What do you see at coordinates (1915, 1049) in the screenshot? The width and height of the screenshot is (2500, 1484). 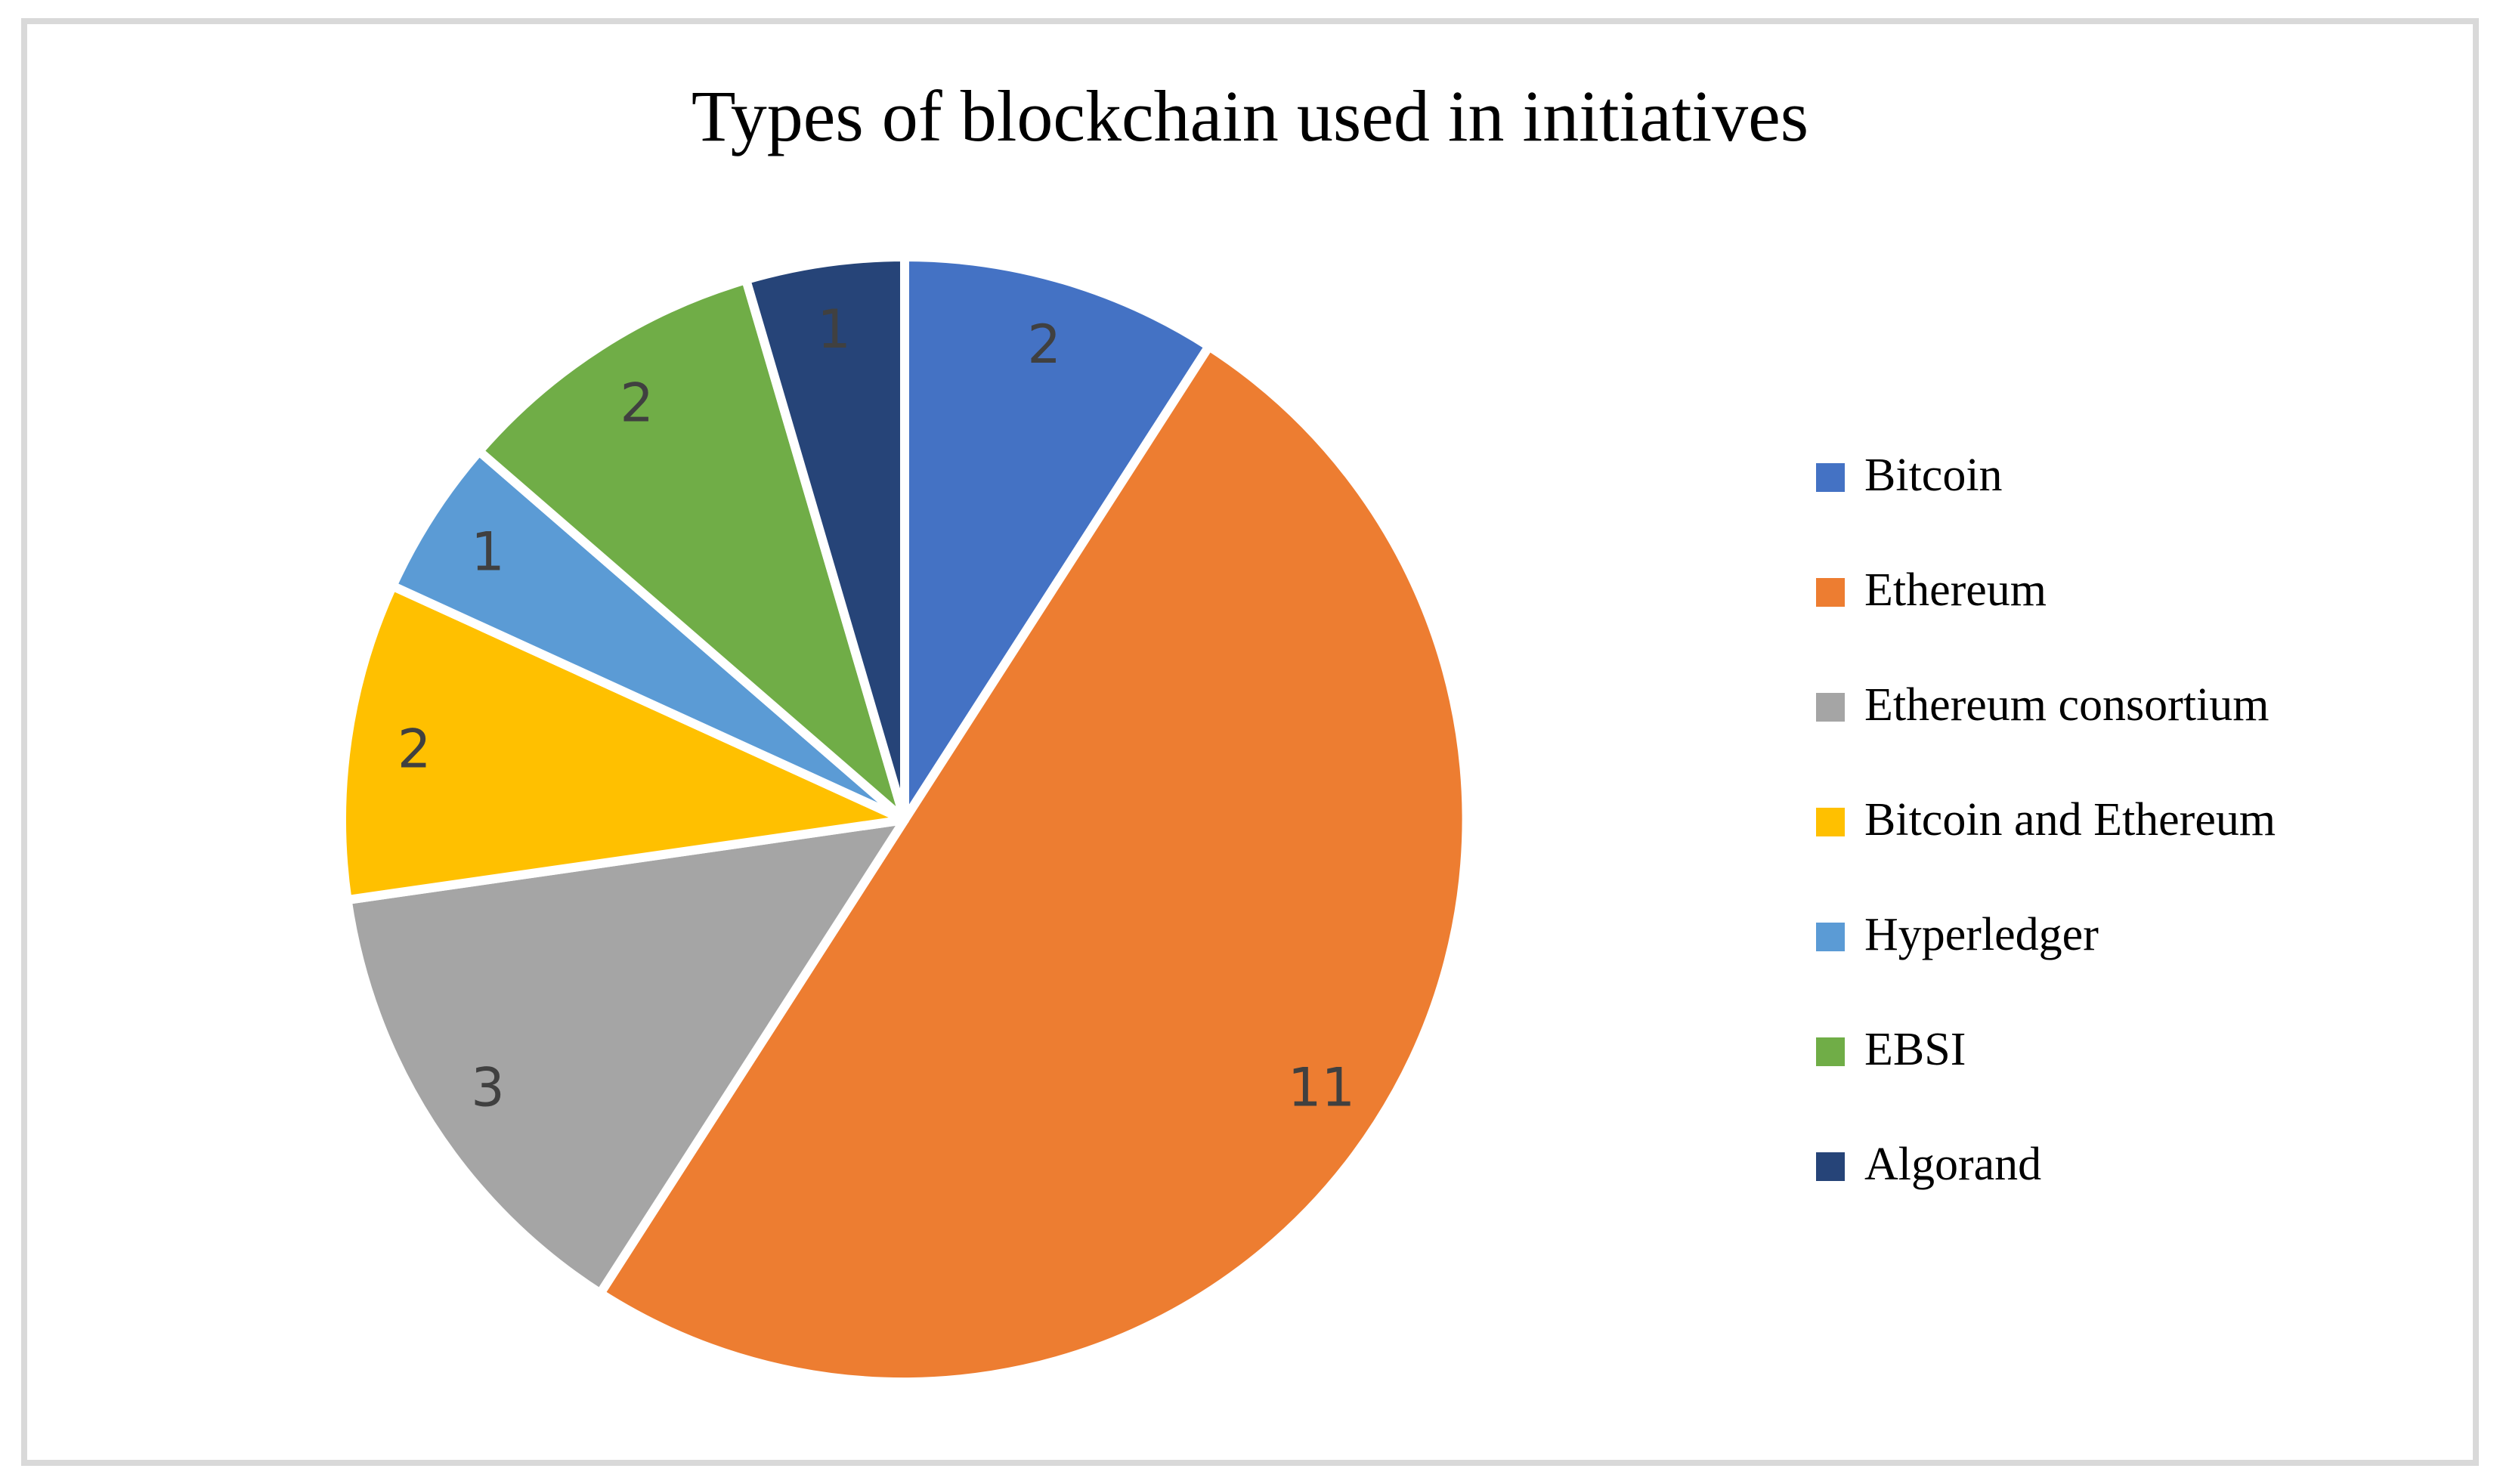 I see `legend-label: EBSI` at bounding box center [1915, 1049].